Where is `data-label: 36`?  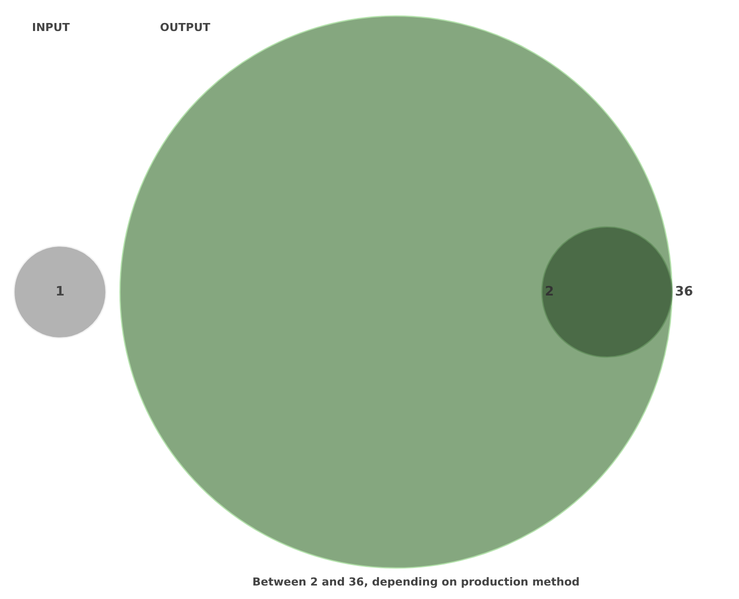
data-label: 36 is located at coordinates (684, 292).